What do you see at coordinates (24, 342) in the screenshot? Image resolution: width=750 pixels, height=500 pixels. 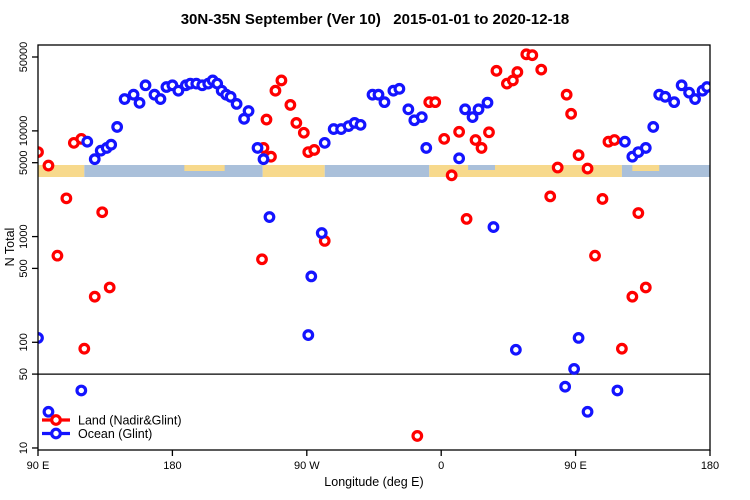 I see `y-tick-label: 100` at bounding box center [24, 342].